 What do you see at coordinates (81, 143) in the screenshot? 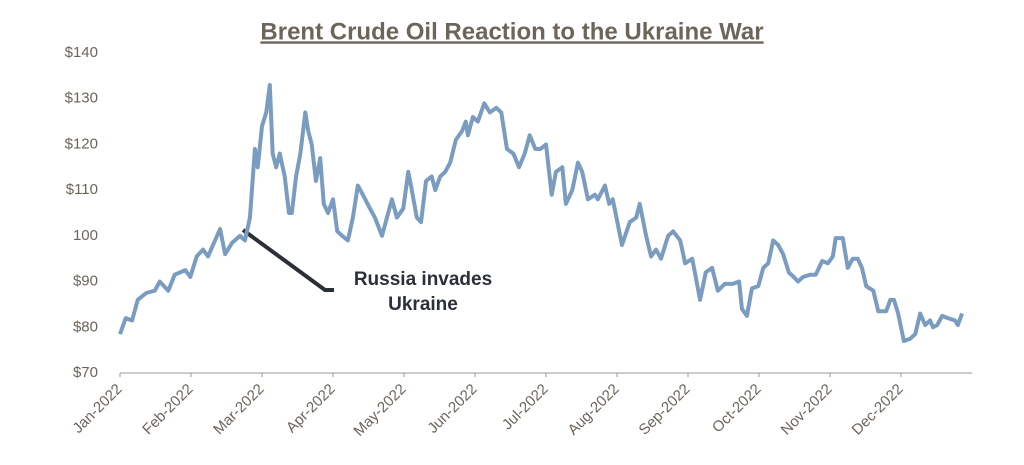
I see `y-tick-label: $120` at bounding box center [81, 143].